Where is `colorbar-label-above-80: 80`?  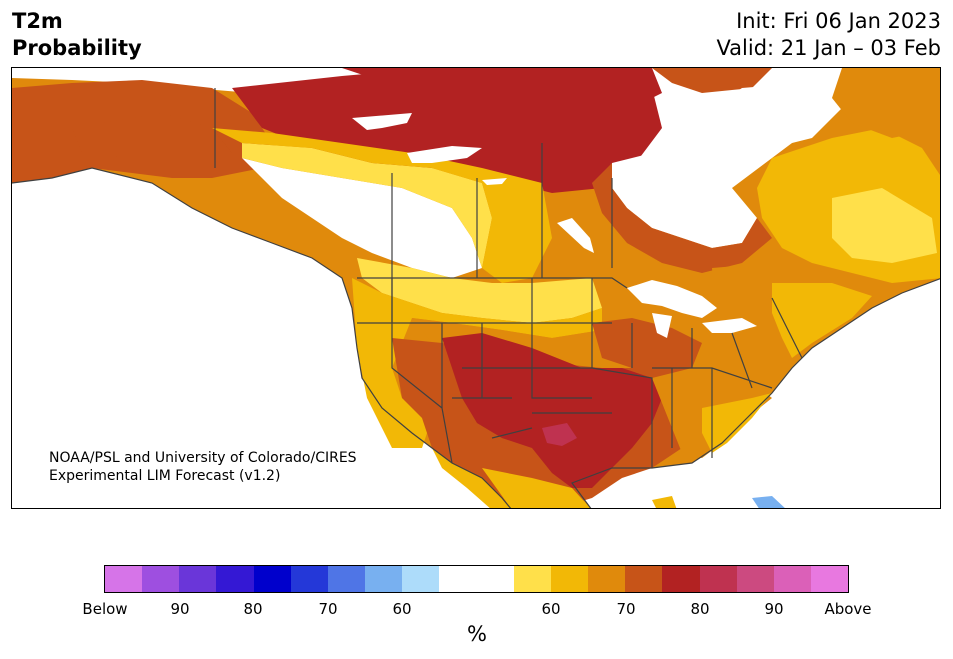 colorbar-label-above-80: 80 is located at coordinates (700, 609).